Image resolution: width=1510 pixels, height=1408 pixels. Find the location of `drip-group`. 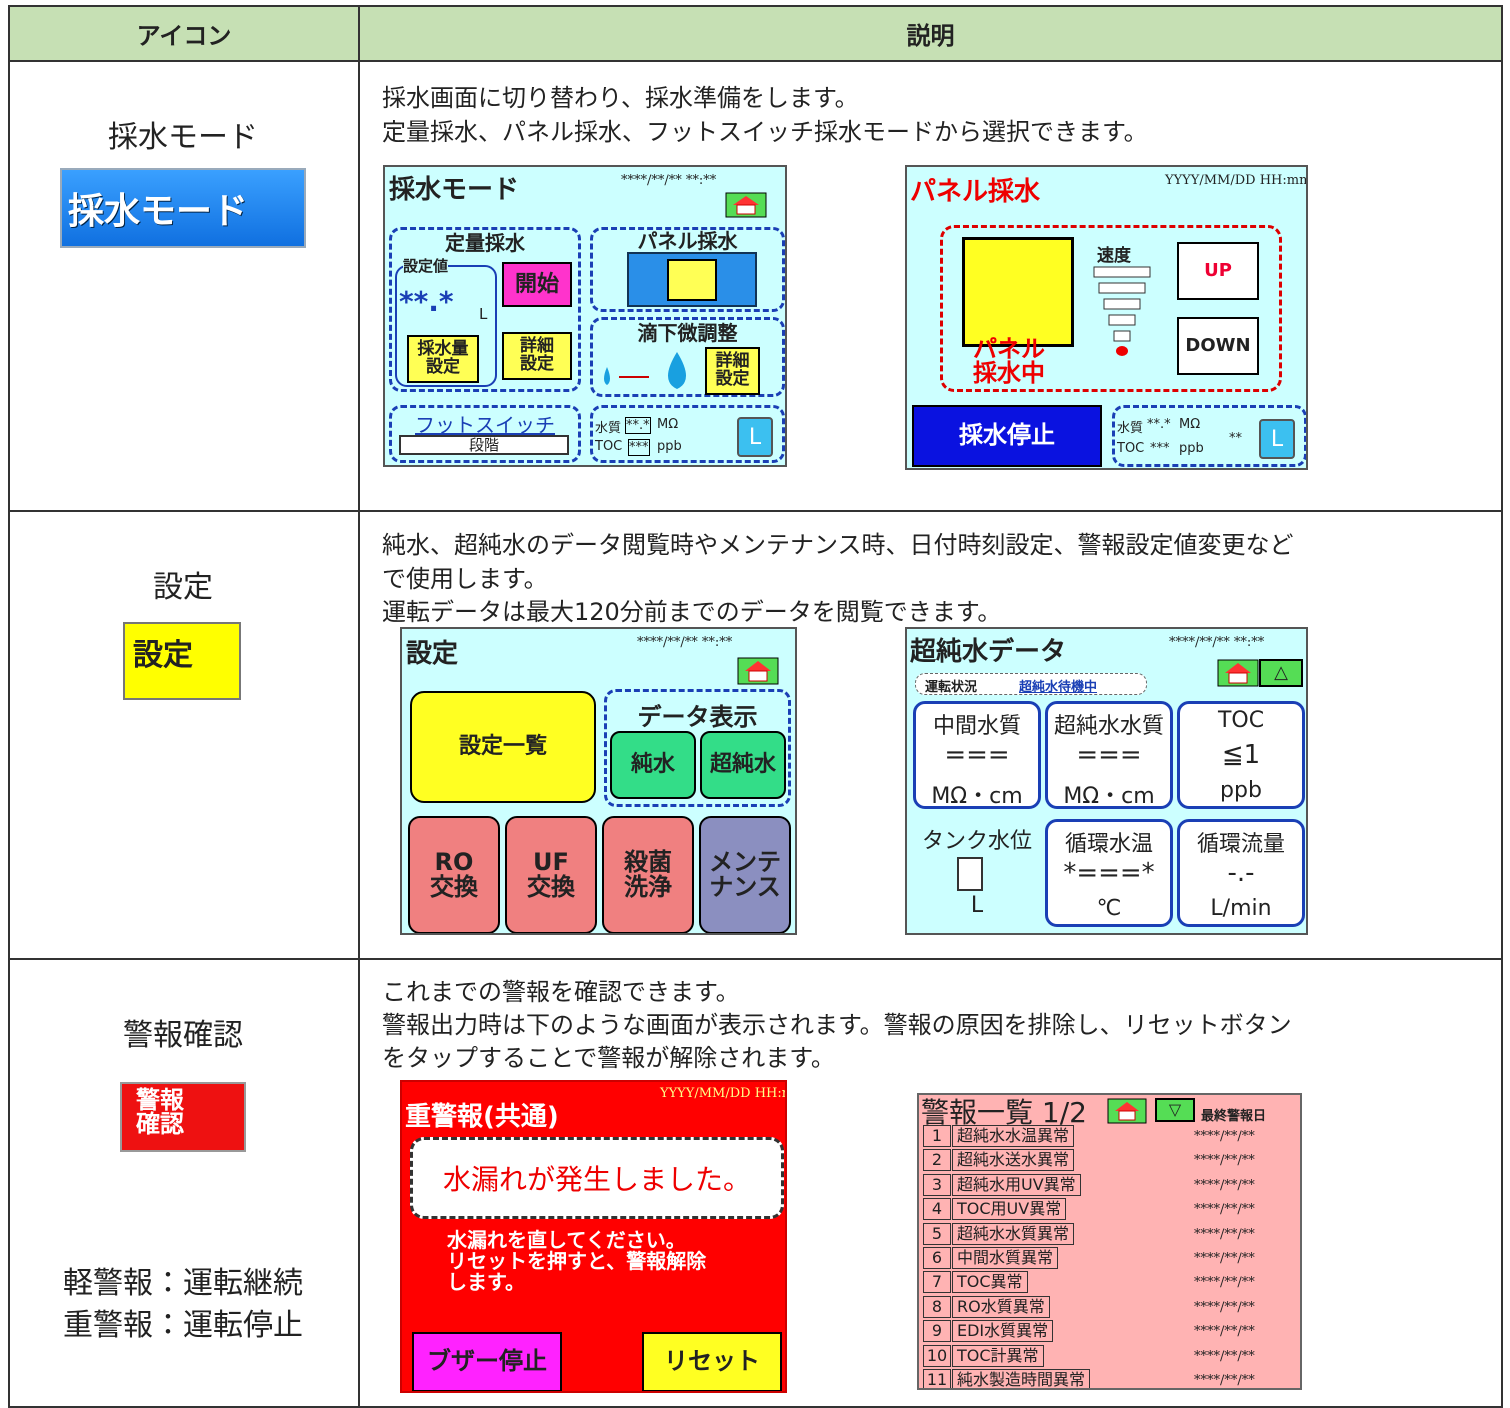

drip-group is located at coordinates (687, 357).